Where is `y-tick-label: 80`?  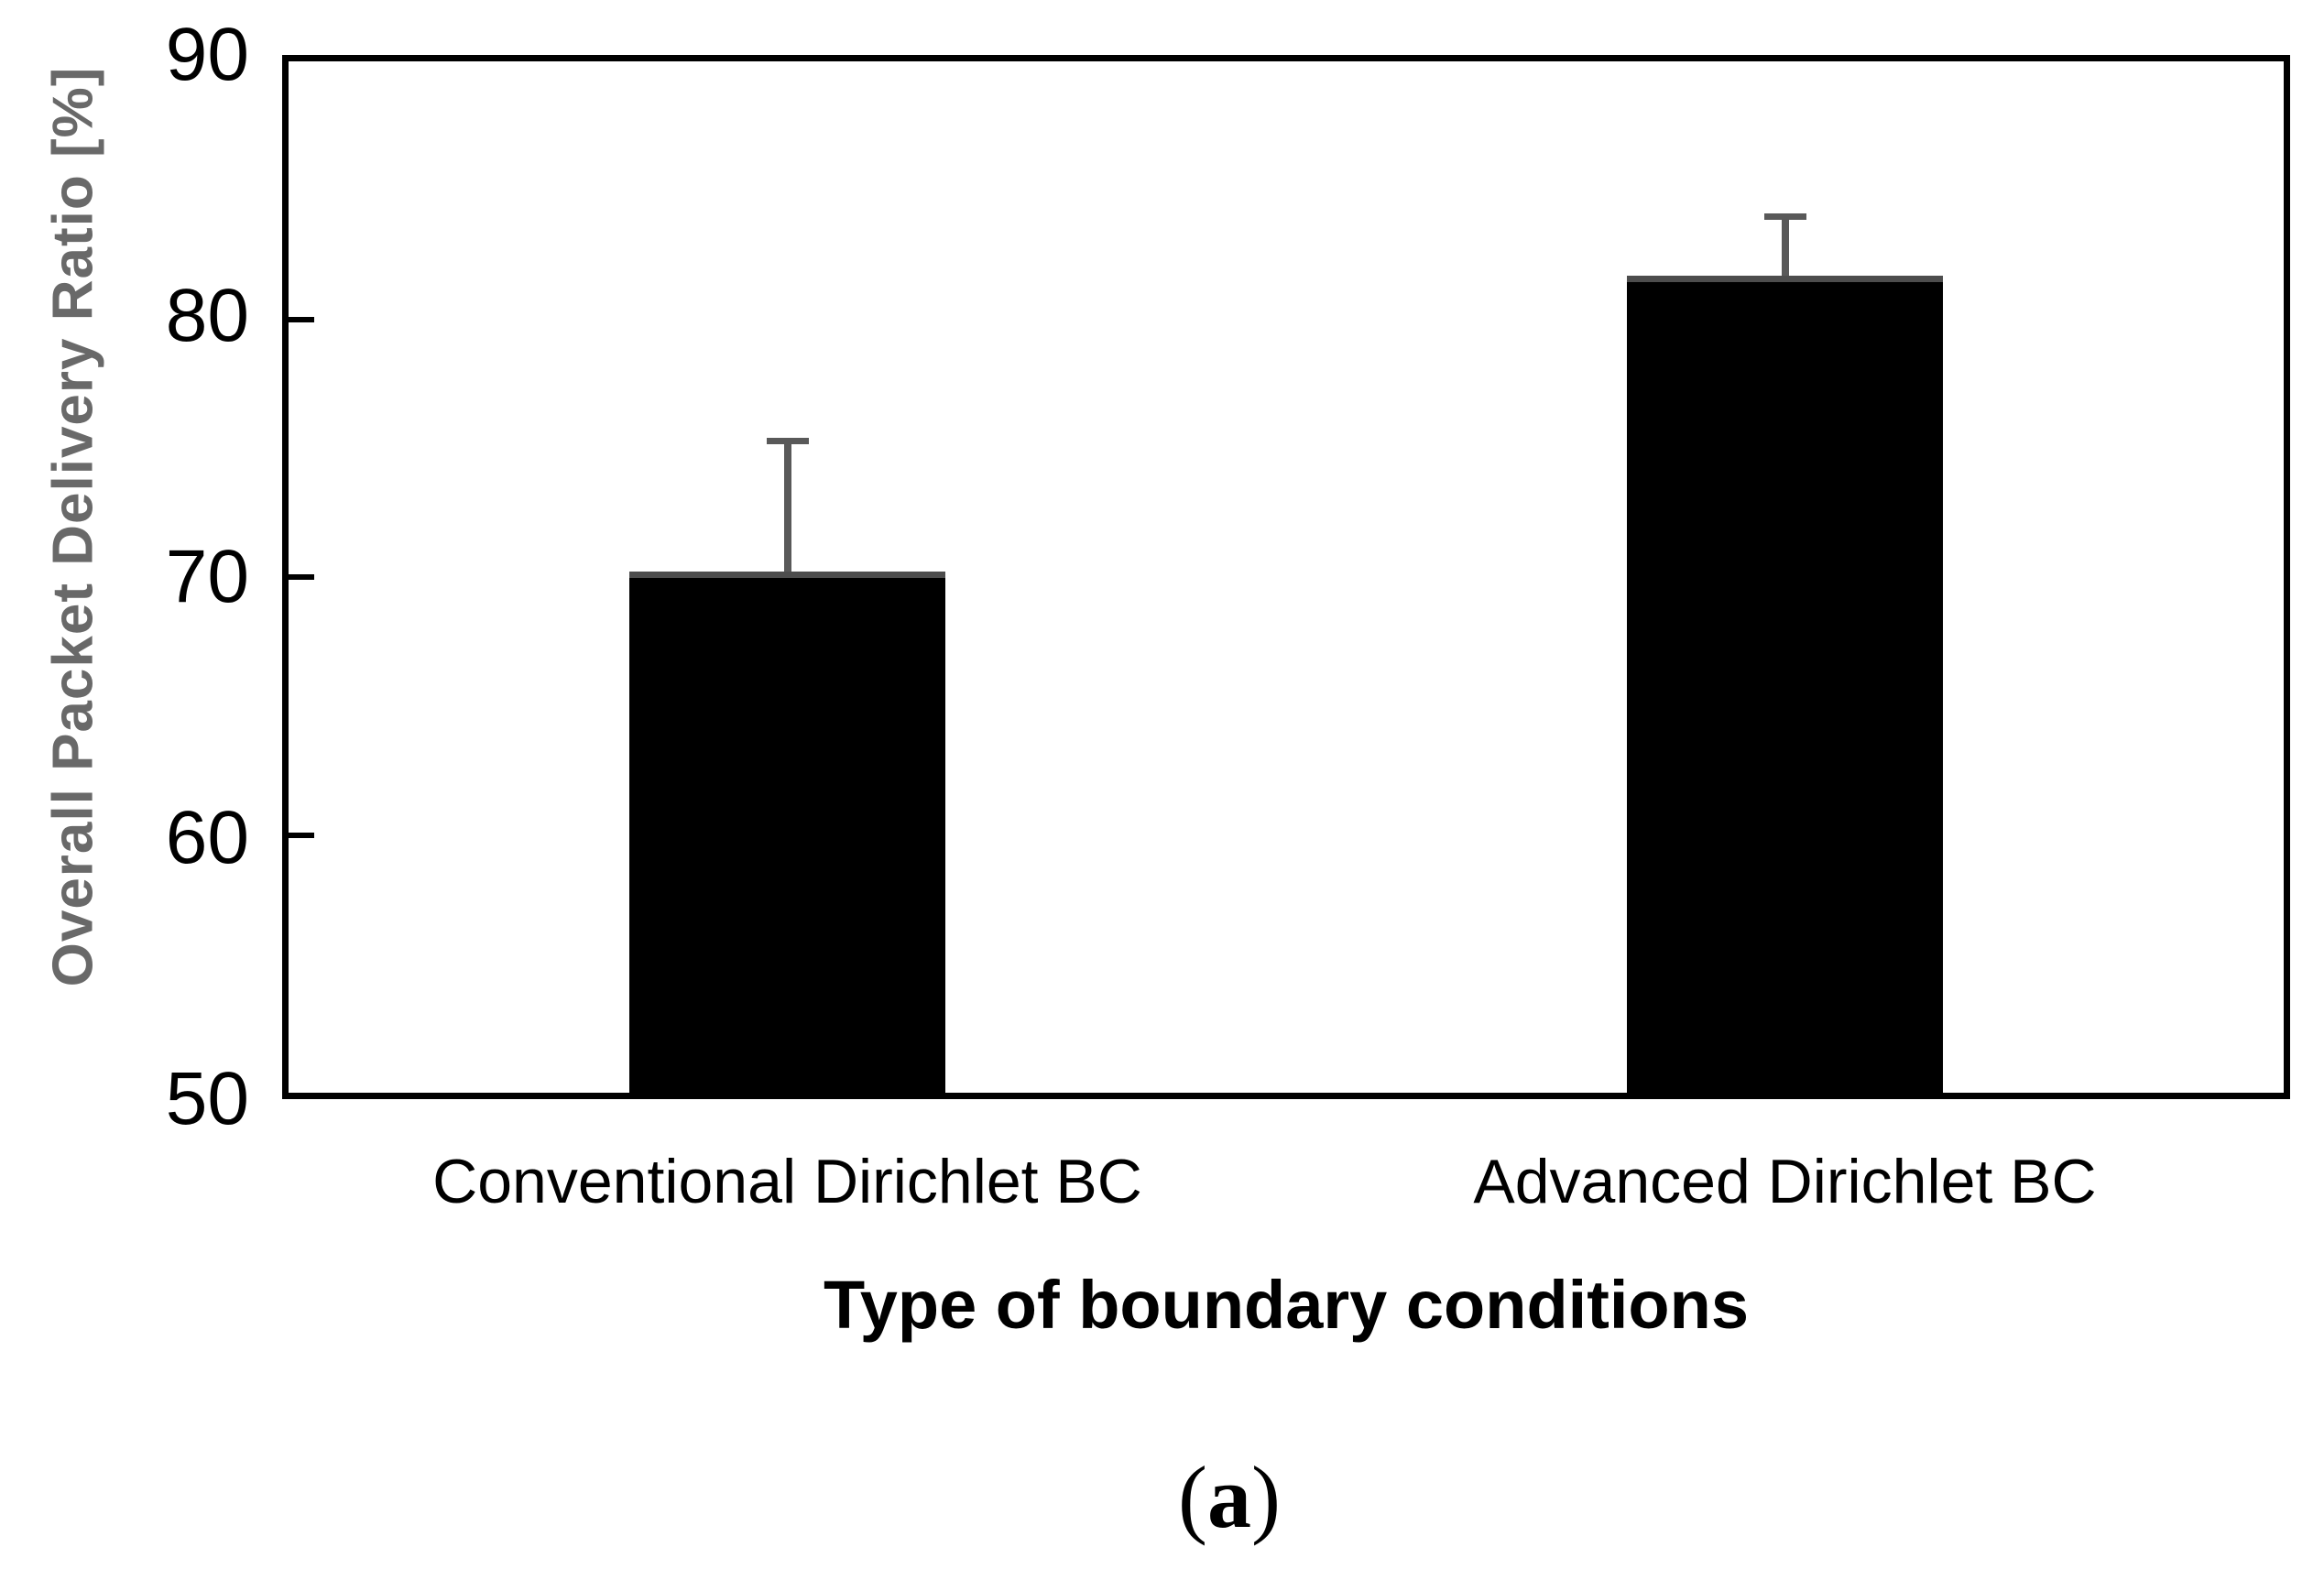 y-tick-label: 80 is located at coordinates (207, 315).